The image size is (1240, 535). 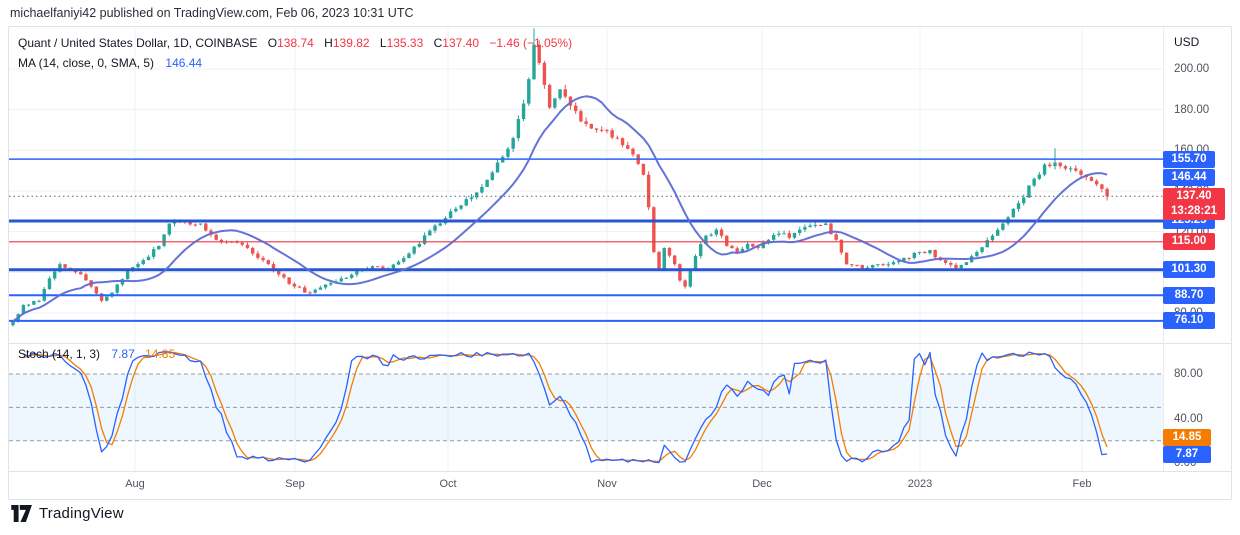 What do you see at coordinates (1189, 178) in the screenshot?
I see `price-badge-146.44: 146.44` at bounding box center [1189, 178].